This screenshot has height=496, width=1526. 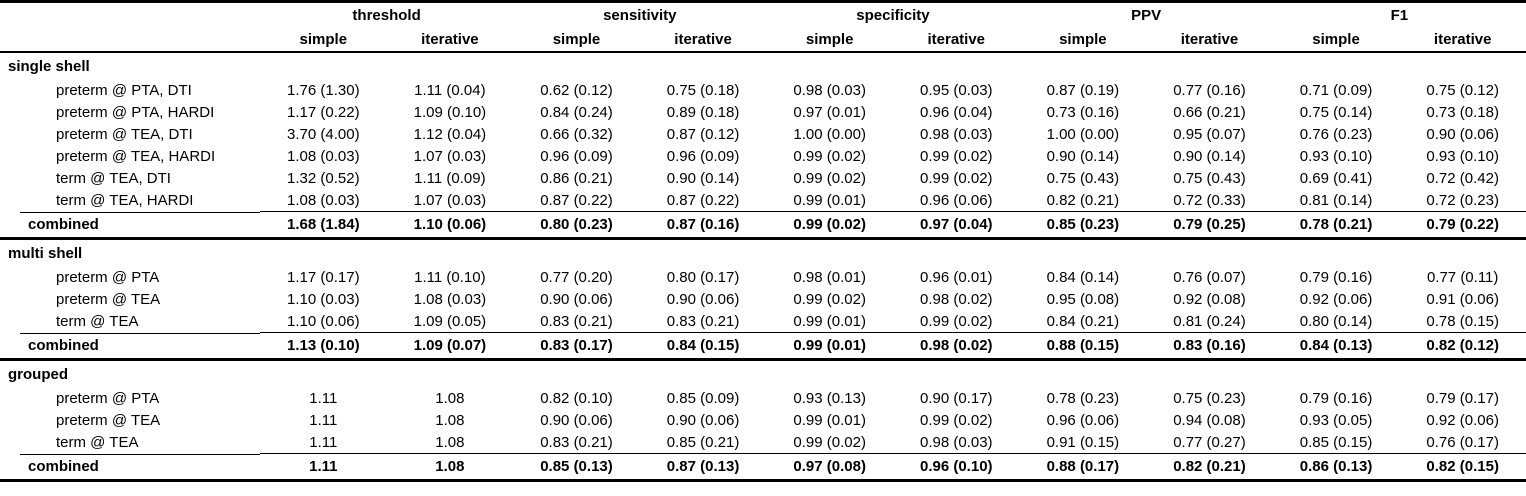 What do you see at coordinates (1336, 420) in the screenshot?
I see `value-cell: 0.93 (0.05)` at bounding box center [1336, 420].